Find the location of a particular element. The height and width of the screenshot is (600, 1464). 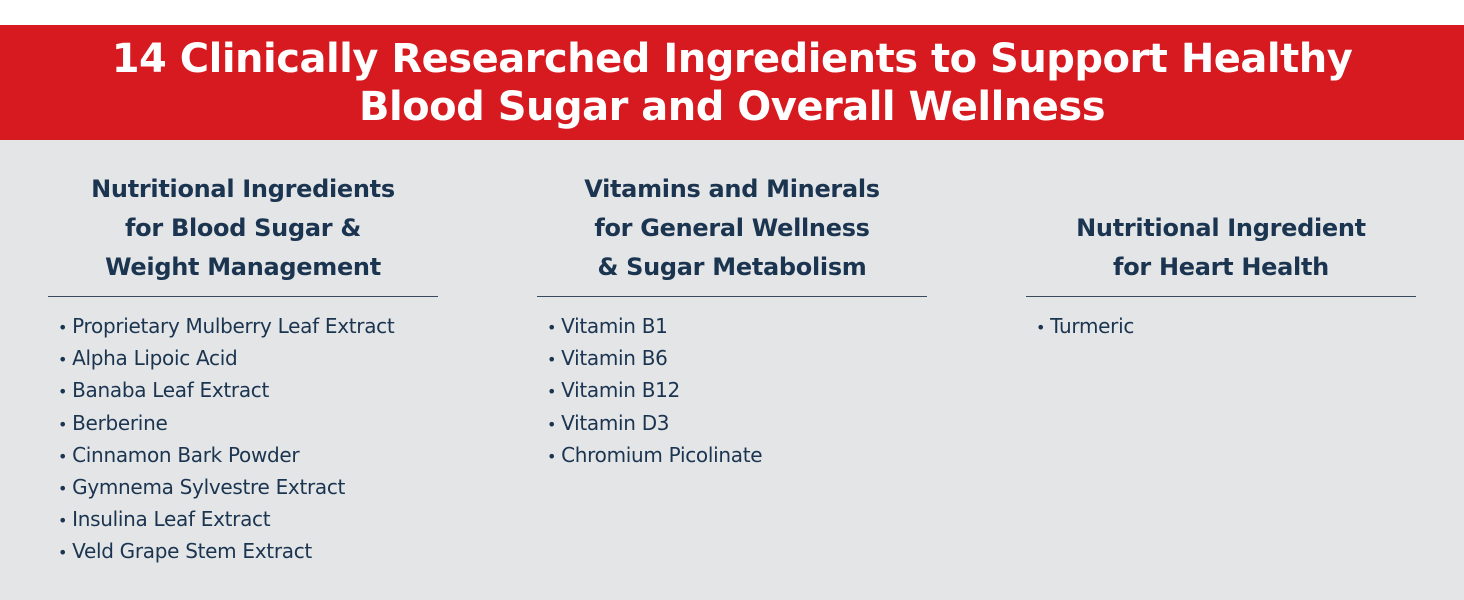

heading-line: for Blood Sugar & is located at coordinates (243, 228).